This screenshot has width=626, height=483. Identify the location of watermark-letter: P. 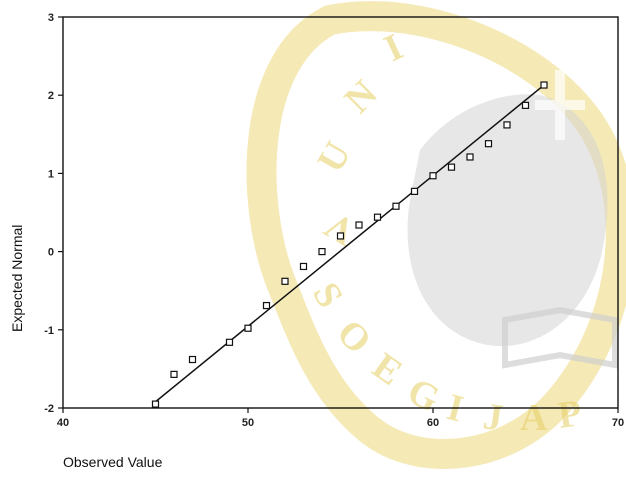
(569, 414).